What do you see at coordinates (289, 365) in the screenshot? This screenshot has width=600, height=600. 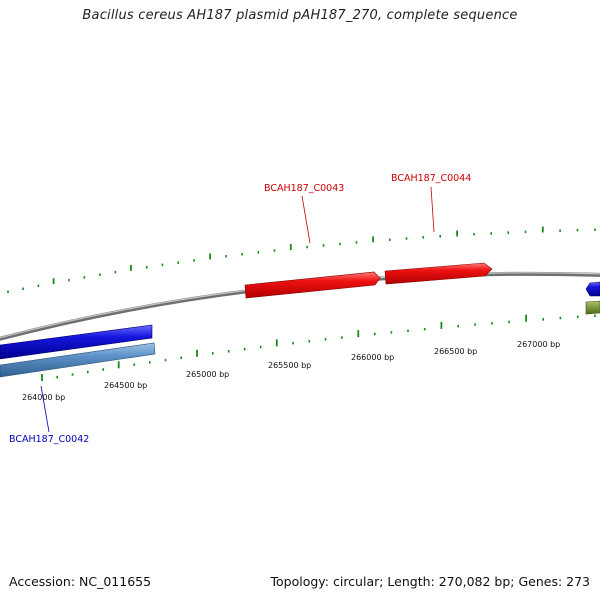 I see `scale-label-265500: 265500 bp` at bounding box center [289, 365].